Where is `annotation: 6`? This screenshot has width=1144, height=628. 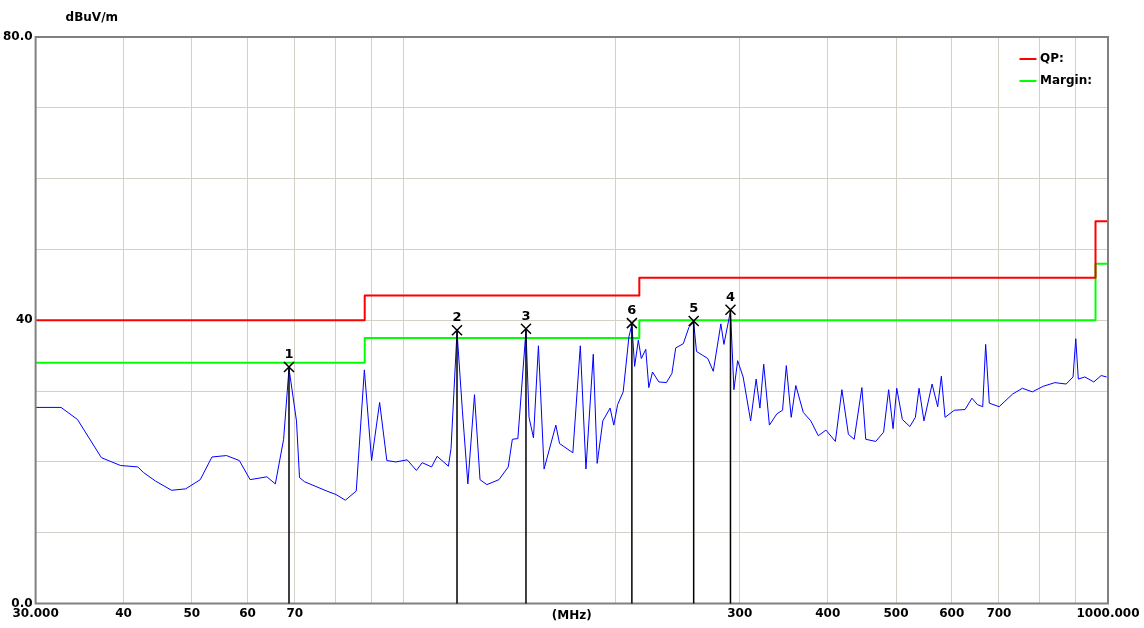
annotation: 6 is located at coordinates (632, 310).